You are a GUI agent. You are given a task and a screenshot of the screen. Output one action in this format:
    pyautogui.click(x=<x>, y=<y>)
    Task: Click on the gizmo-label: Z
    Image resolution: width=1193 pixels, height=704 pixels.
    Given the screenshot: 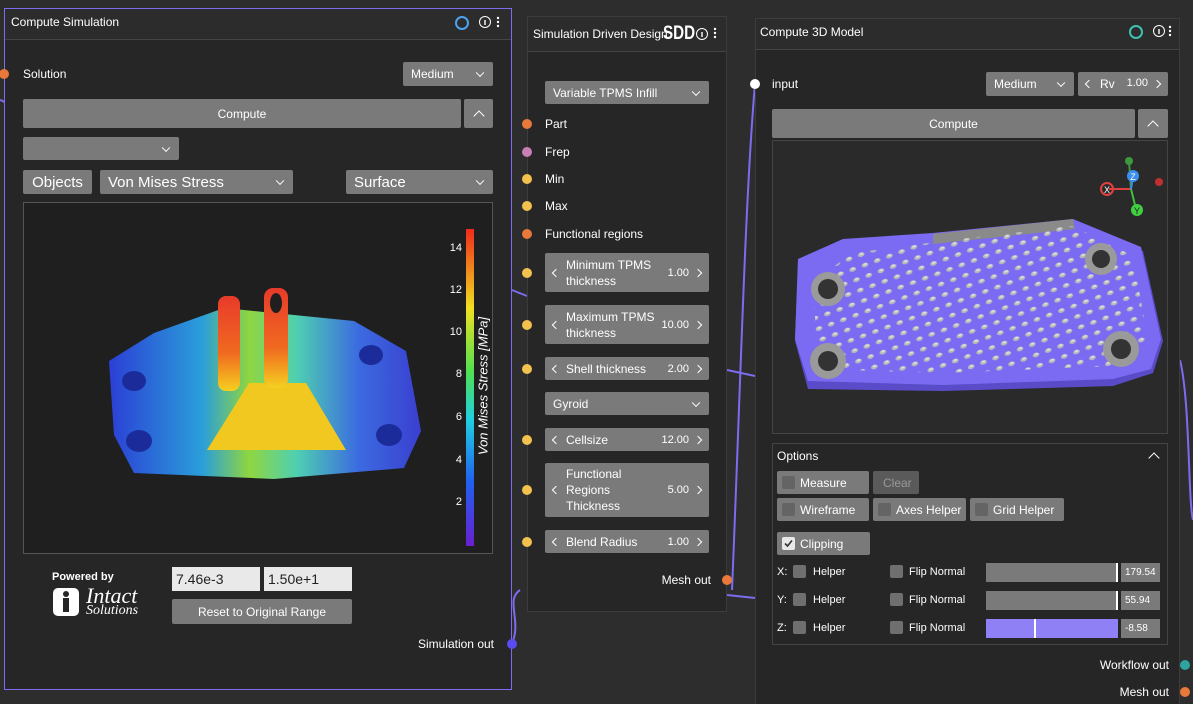 What is the action you would take?
    pyautogui.click(x=1133, y=177)
    